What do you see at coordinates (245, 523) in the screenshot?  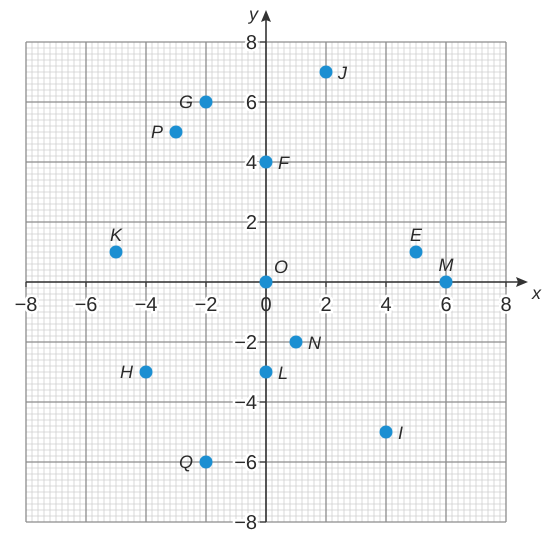 I see `y-tick-label: −8` at bounding box center [245, 523].